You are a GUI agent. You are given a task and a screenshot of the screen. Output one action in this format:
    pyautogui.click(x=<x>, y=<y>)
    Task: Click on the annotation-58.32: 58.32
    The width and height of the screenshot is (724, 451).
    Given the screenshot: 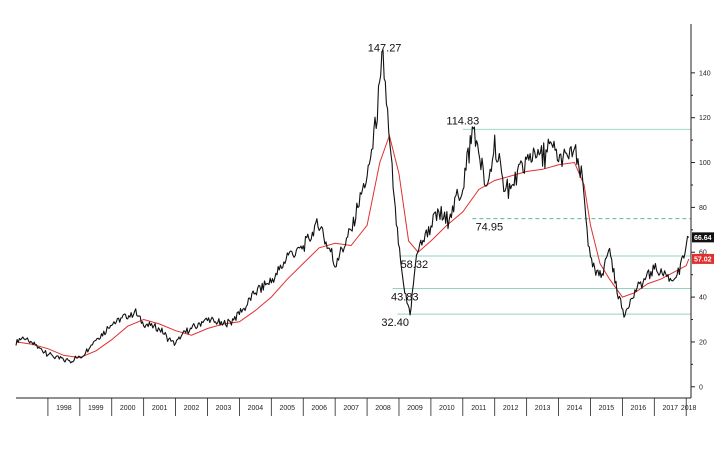 What is the action you would take?
    pyautogui.click(x=415, y=265)
    